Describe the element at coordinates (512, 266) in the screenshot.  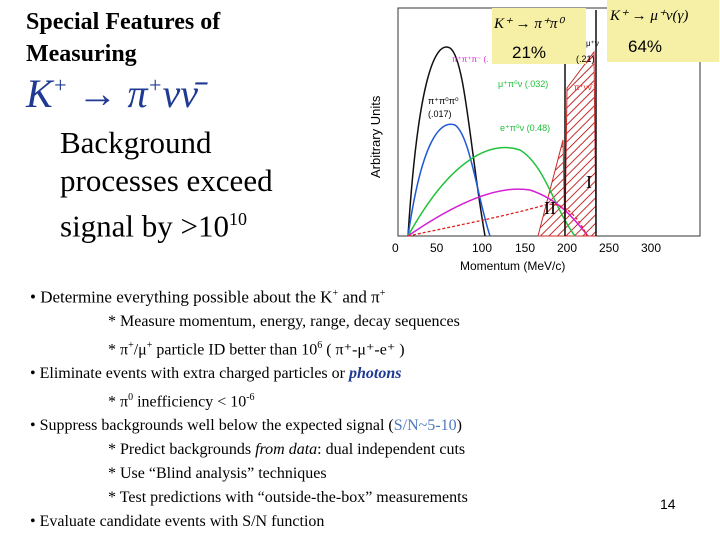
I see `x-axis-label: Momentum (MeV/c)` at that location.